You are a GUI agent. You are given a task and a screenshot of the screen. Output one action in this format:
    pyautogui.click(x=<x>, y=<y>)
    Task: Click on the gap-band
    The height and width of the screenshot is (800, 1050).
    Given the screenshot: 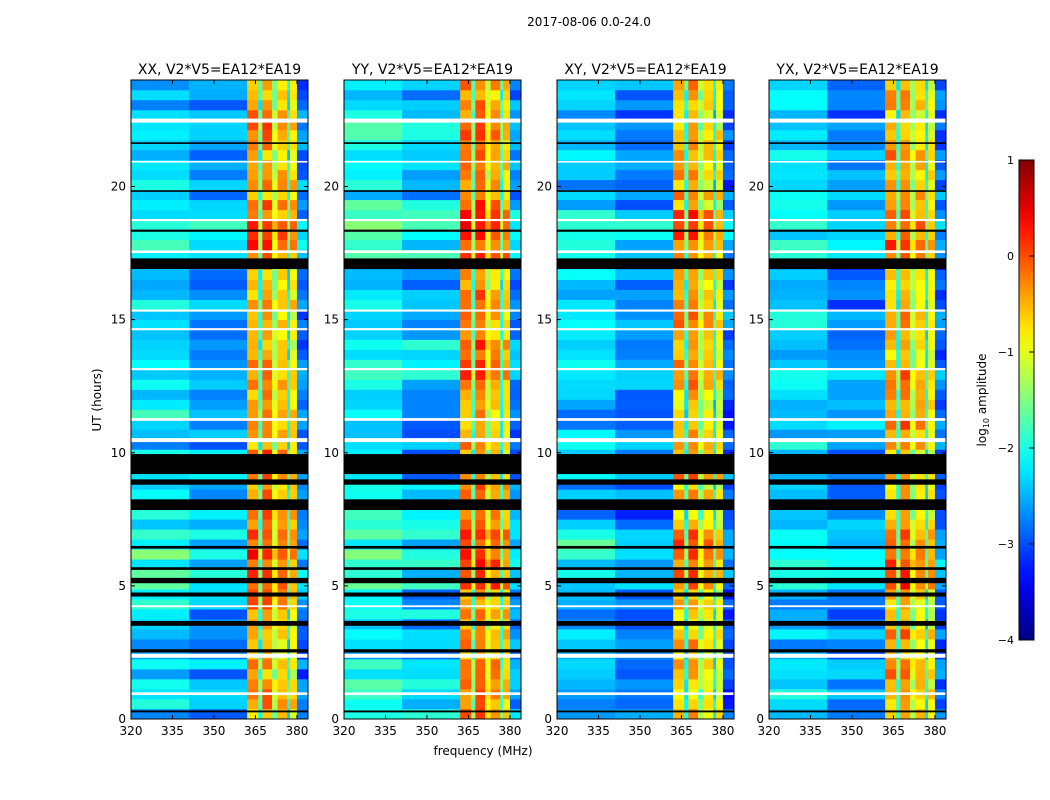 What is the action you would take?
    pyautogui.click(x=645, y=120)
    